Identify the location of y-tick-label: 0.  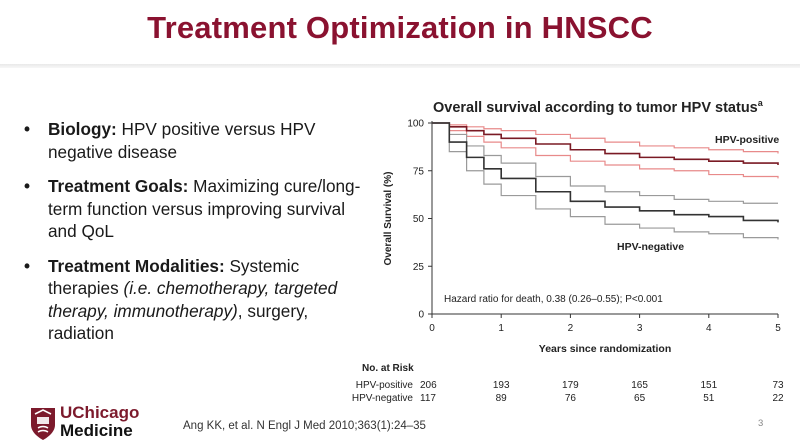
(421, 315).